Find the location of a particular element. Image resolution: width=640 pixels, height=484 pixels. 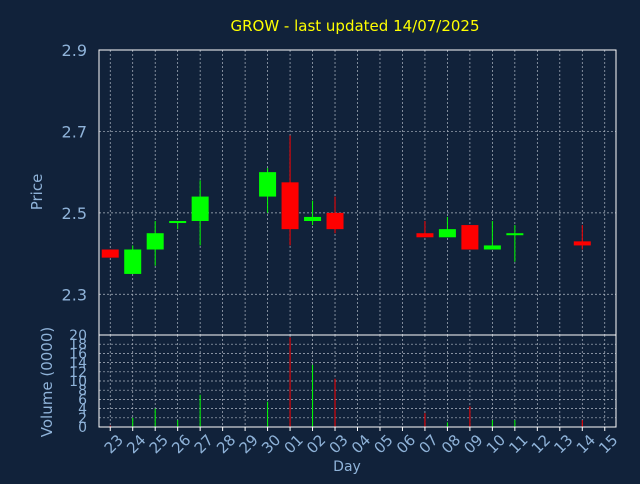

volume-tick-label: 4 is located at coordinates (82, 410).